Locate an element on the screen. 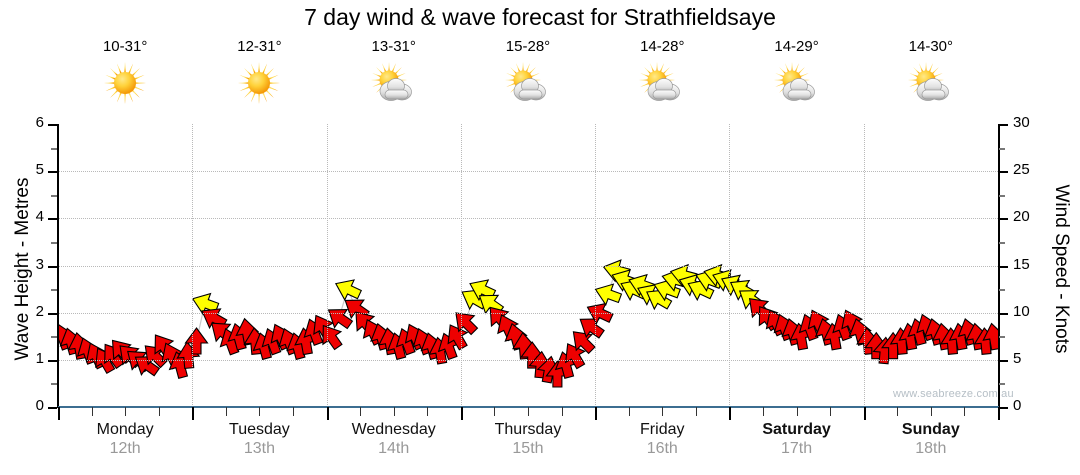 Image resolution: width=1080 pixels, height=475 pixels. y-label-left-2: 2 is located at coordinates (39, 311).